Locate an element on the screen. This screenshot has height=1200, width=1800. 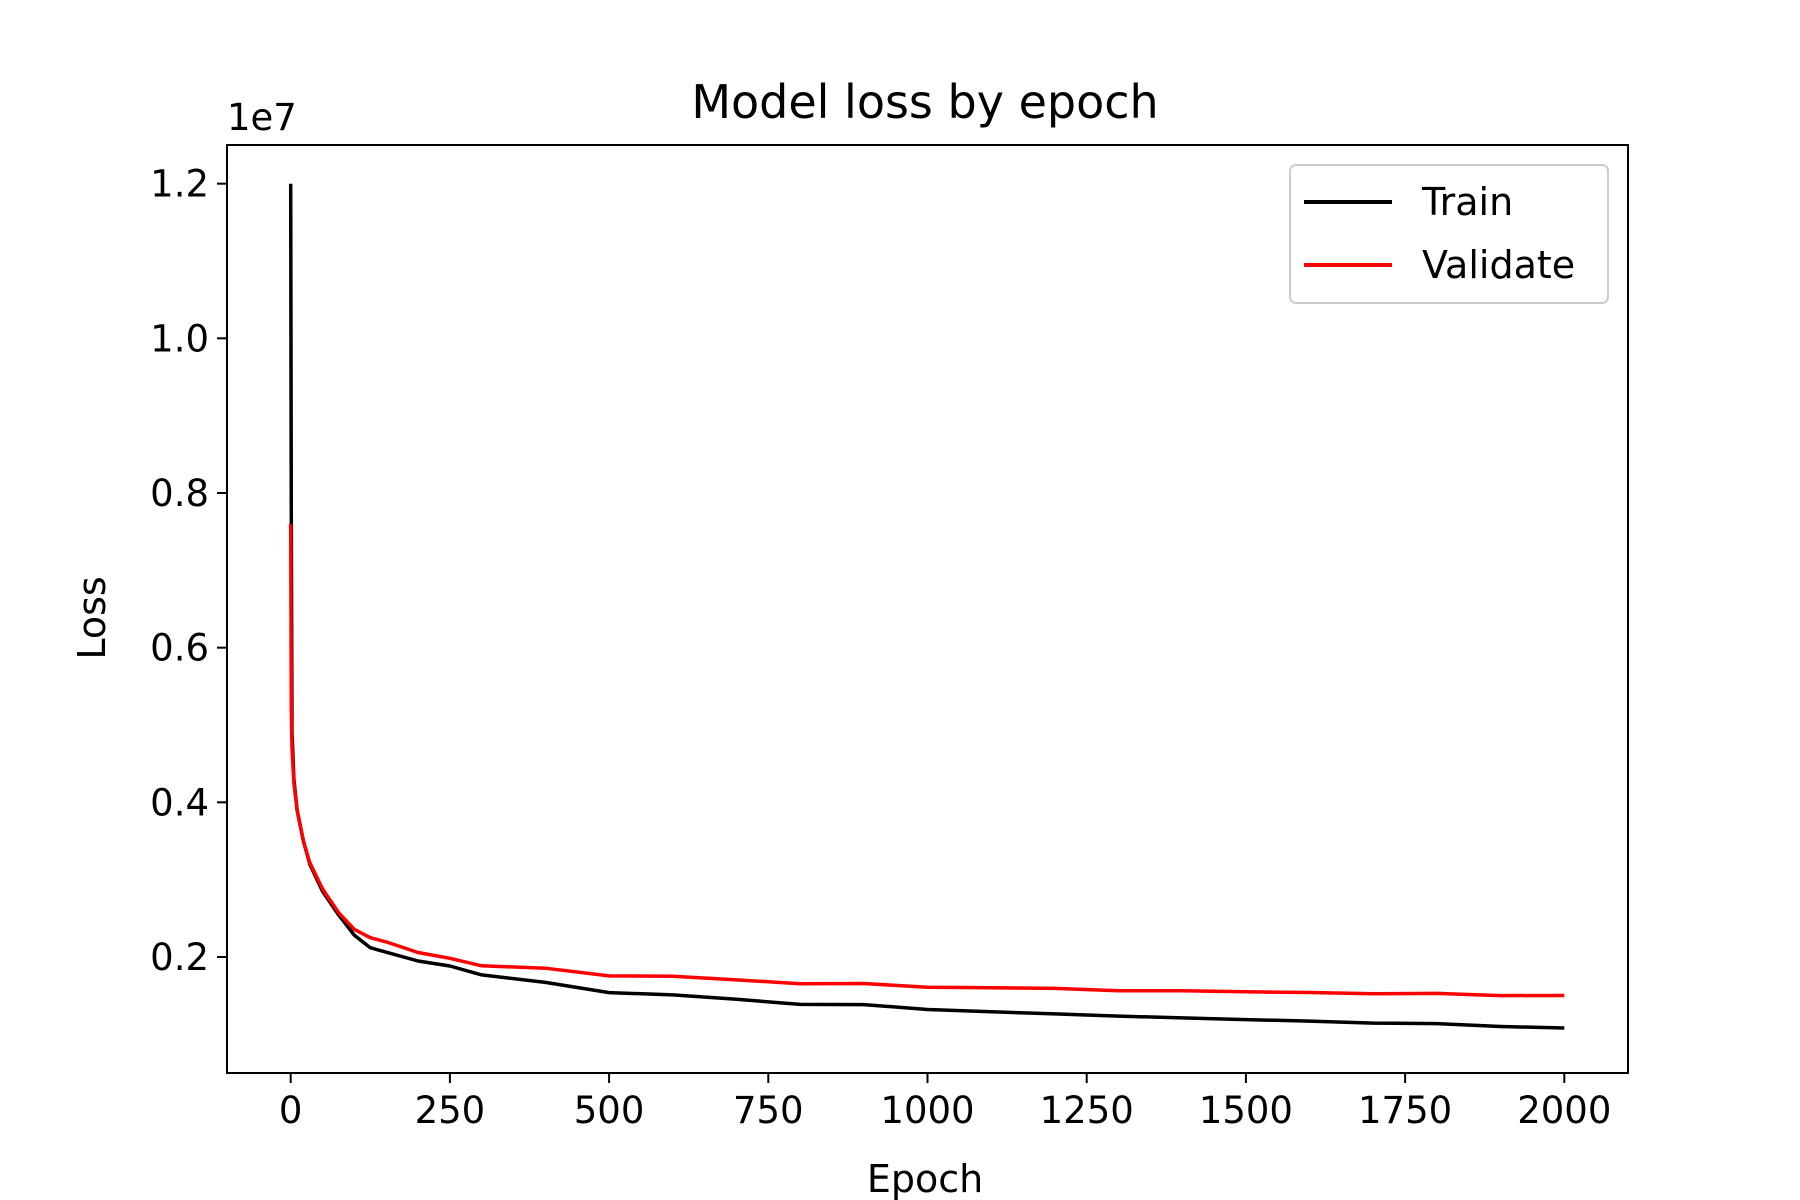
legend-box is located at coordinates (1449, 234).